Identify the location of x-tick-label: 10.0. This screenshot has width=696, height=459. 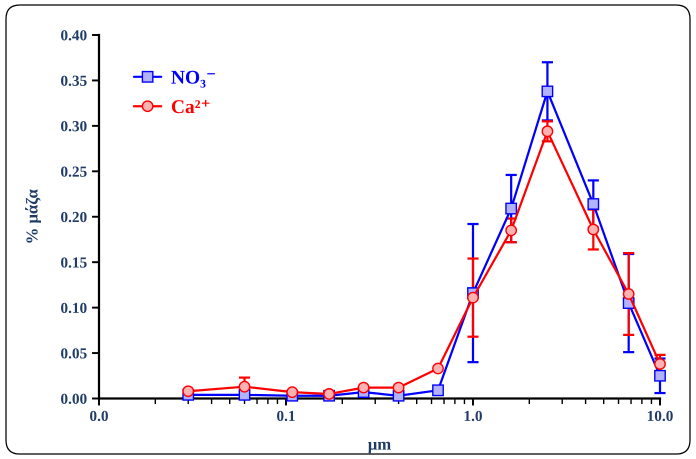
(660, 416).